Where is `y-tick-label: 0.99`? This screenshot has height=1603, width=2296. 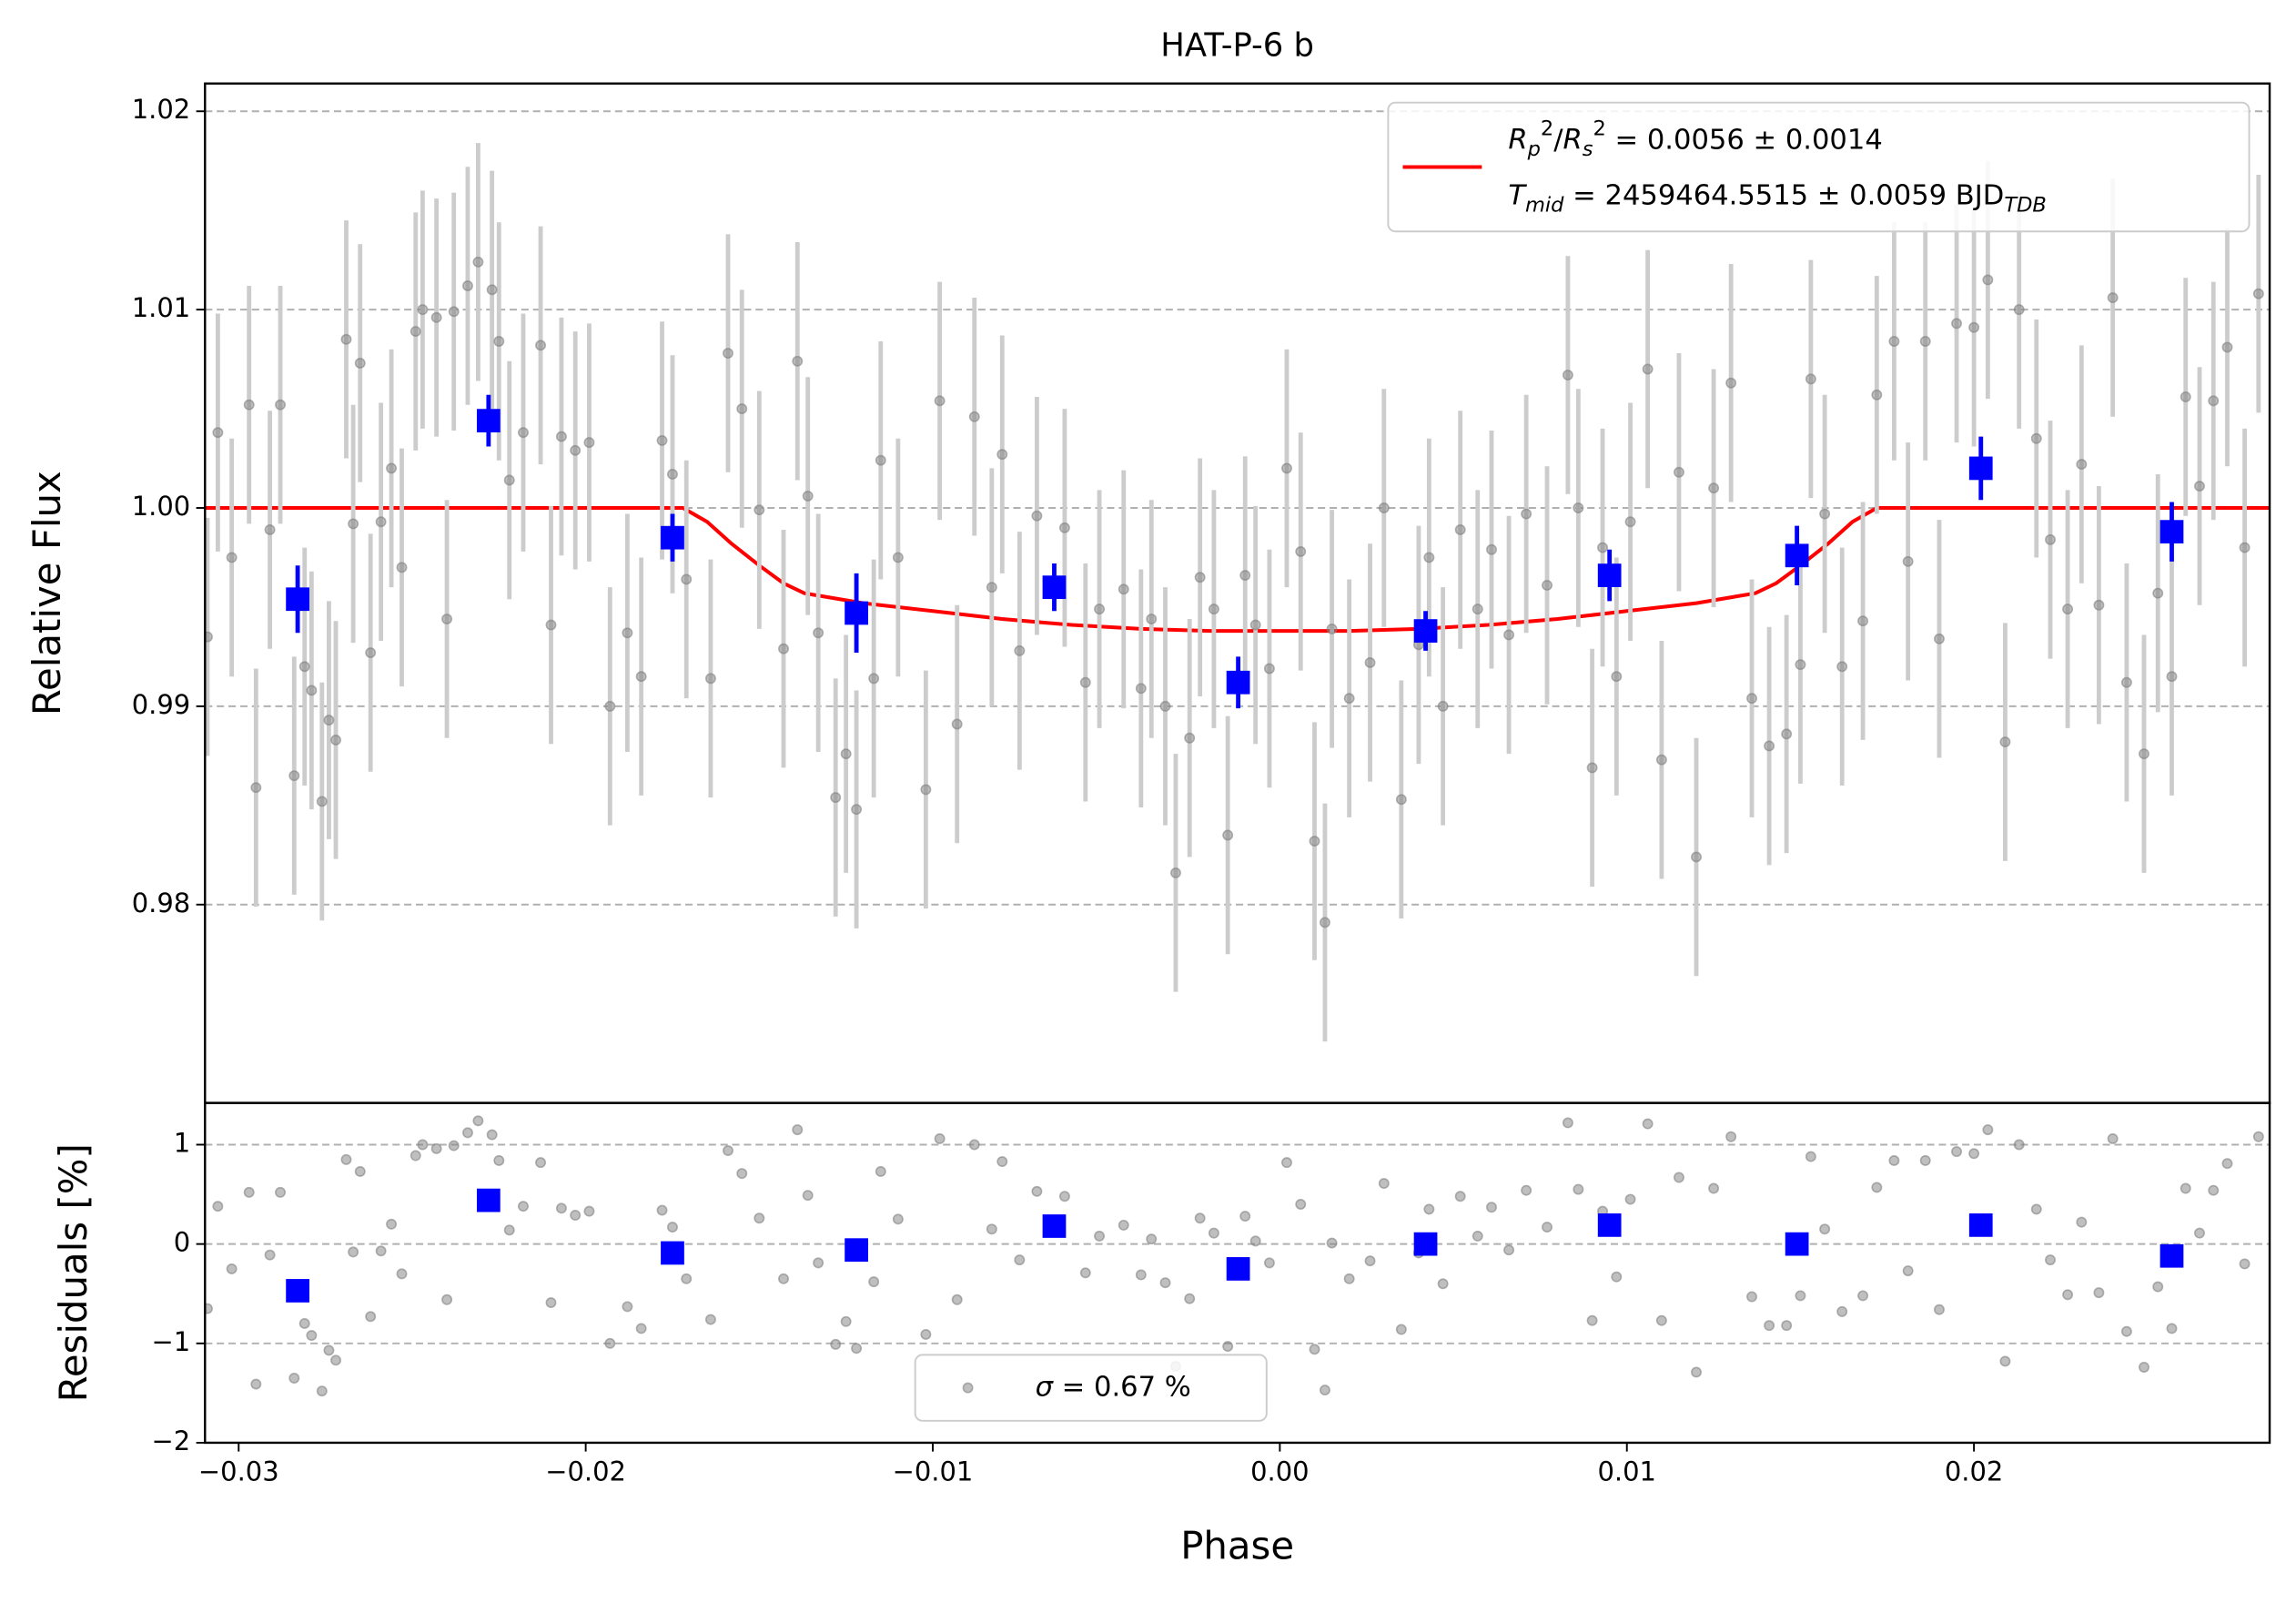
y-tick-label: 0.99 is located at coordinates (161, 704).